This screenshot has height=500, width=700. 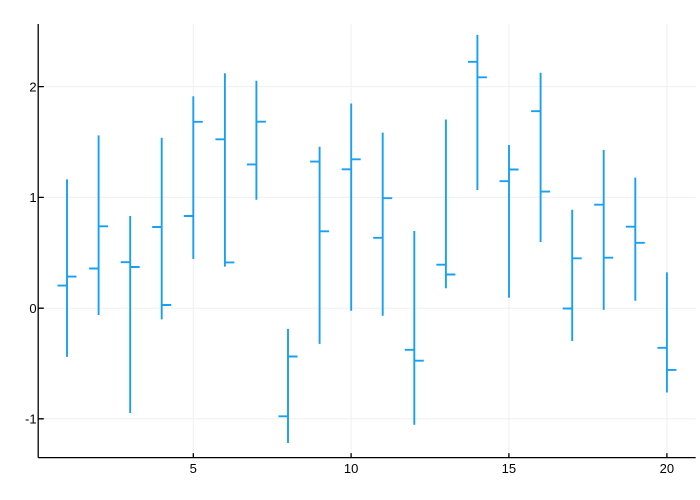 What do you see at coordinates (32, 308) in the screenshot?
I see `svg-text: 0` at bounding box center [32, 308].